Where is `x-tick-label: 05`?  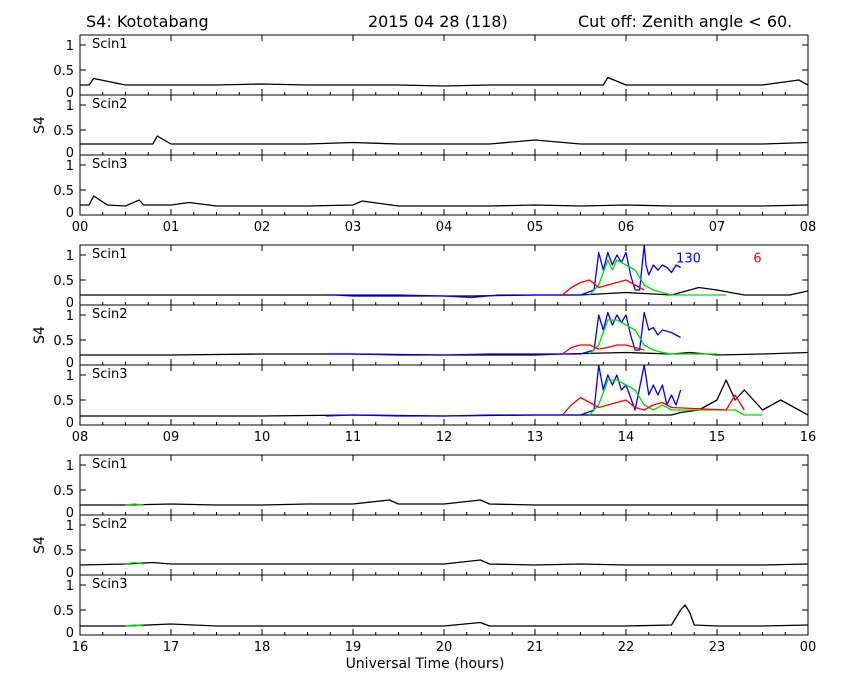
x-tick-label: 05 is located at coordinates (535, 227).